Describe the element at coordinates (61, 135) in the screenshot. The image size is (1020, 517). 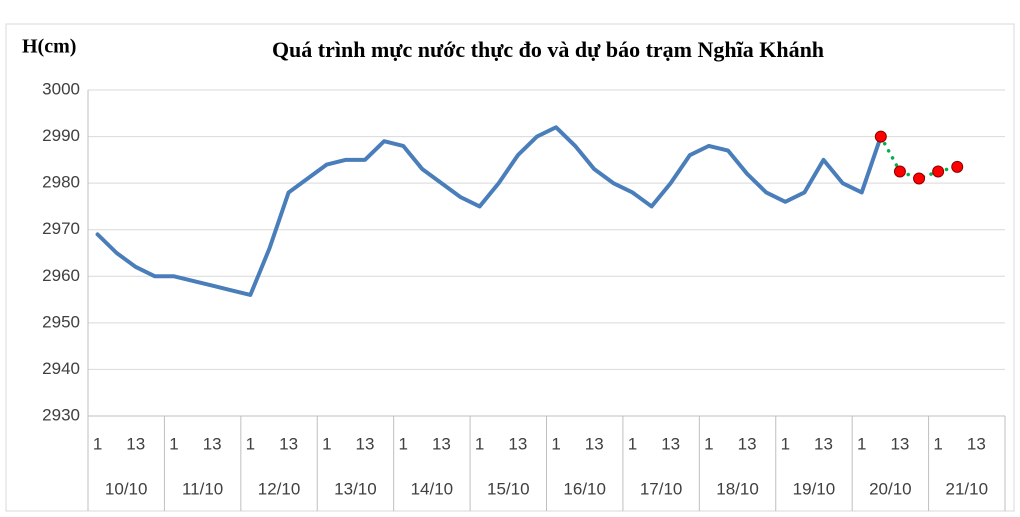
I see `y-tick-label: 2990` at that location.